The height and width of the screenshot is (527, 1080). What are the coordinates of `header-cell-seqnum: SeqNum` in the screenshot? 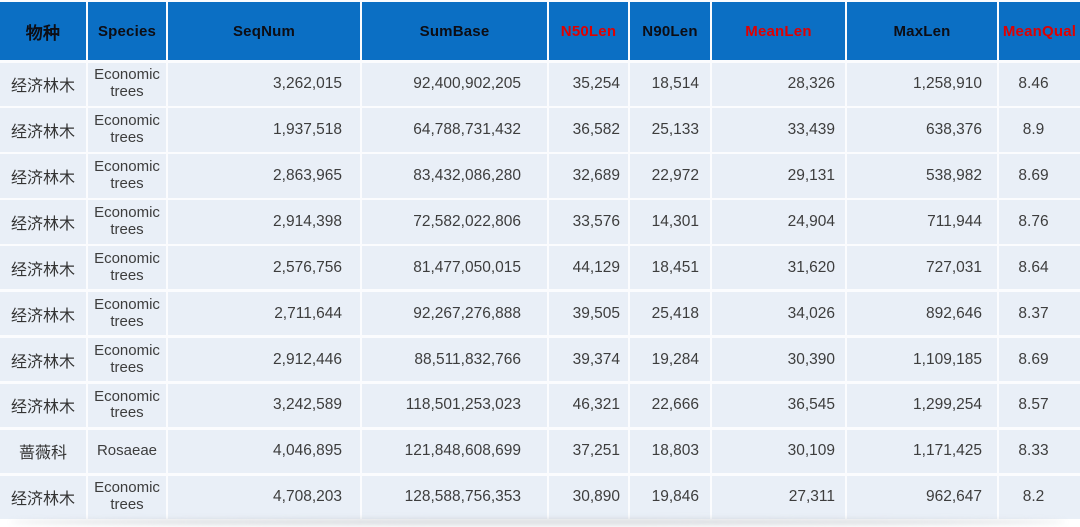 It's located at (264, 31).